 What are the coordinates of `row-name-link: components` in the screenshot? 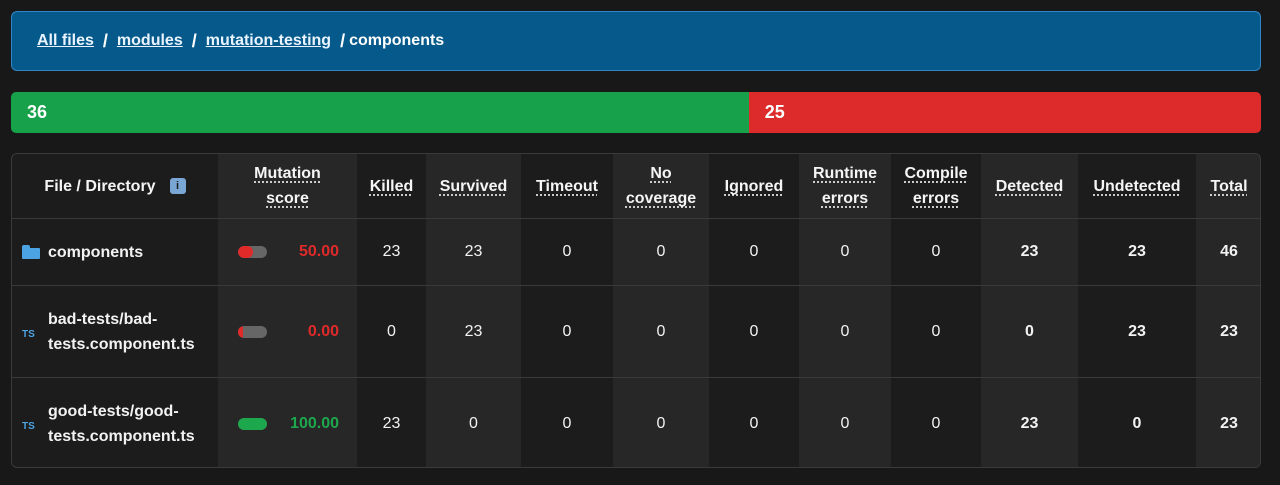 It's located at (96, 252).